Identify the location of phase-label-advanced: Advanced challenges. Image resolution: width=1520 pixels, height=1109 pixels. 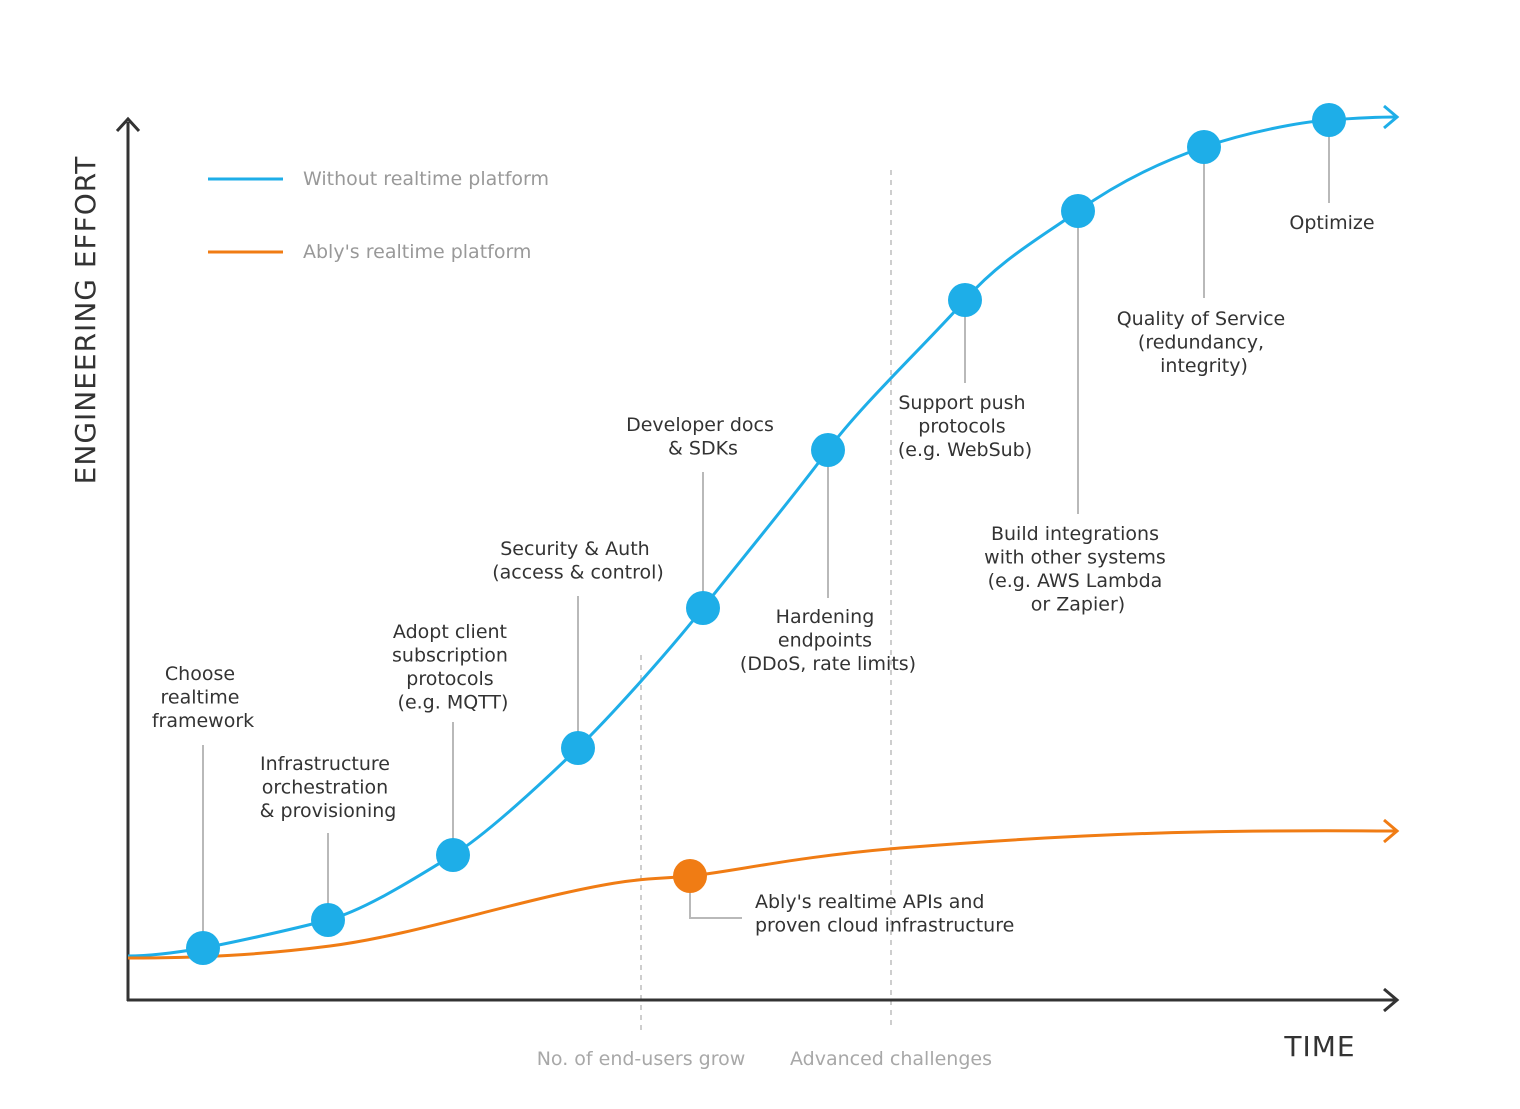
(891, 1059).